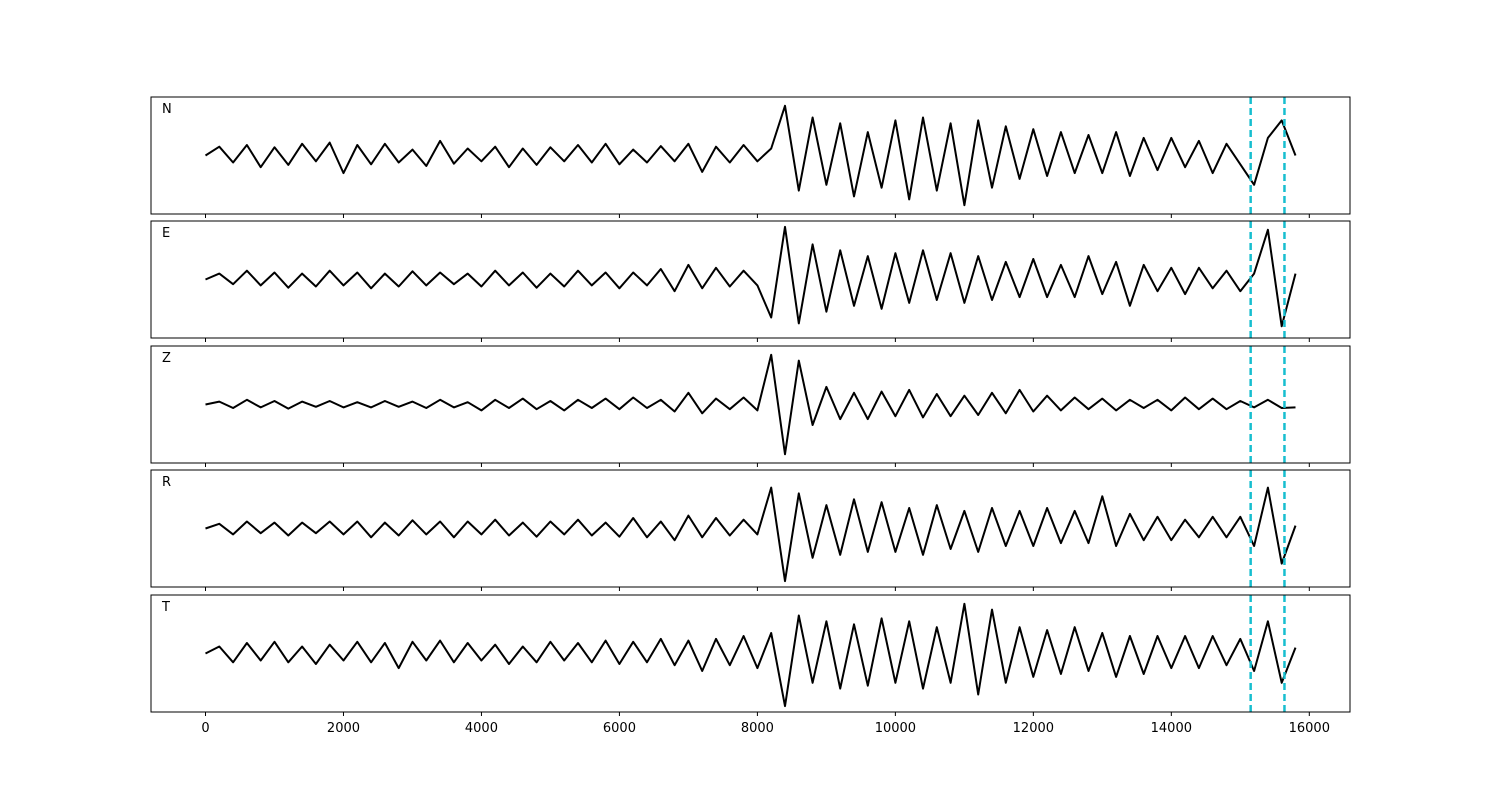 This screenshot has height=800, width=1500. Describe the element at coordinates (1033, 728) in the screenshot. I see `x-tick-label: 12000` at that location.